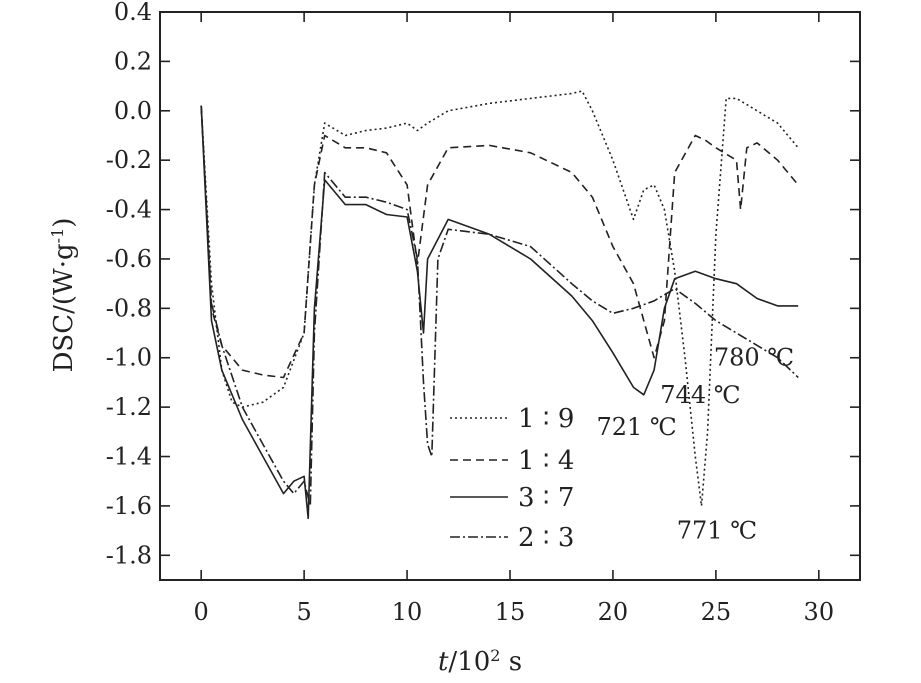 This screenshot has width=921, height=683. Describe the element at coordinates (695, 444) in the screenshot. I see `annotations: 780 ℃ 744 ℃ 721 ℃ 771 ℃` at that location.